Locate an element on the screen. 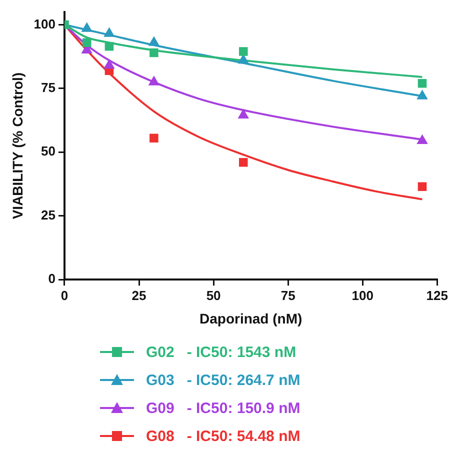 The width and height of the screenshot is (451, 452). x-tick-label: 100 is located at coordinates (363, 295).